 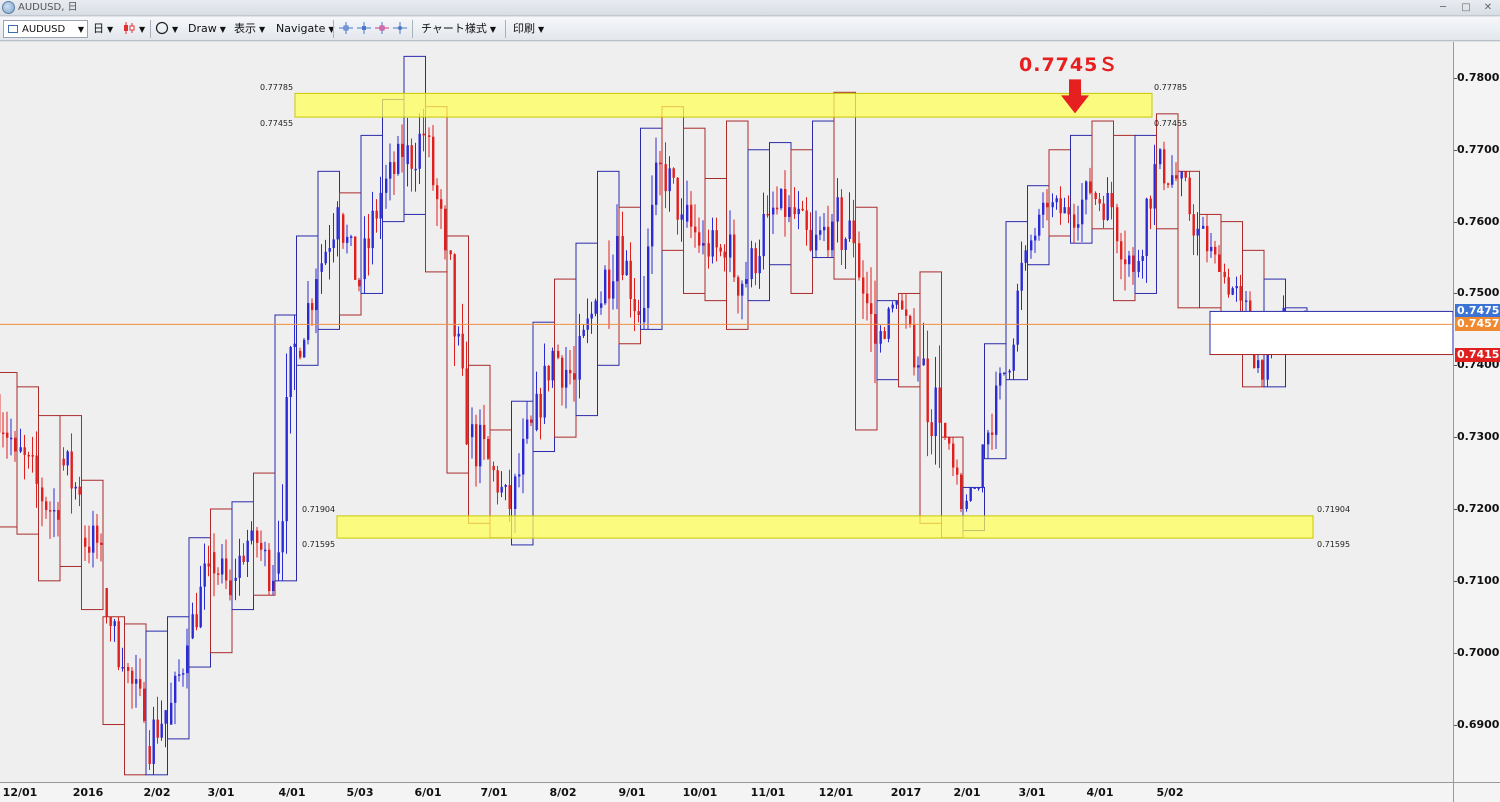 I want to click on scroll-icon, so click(x=400, y=28).